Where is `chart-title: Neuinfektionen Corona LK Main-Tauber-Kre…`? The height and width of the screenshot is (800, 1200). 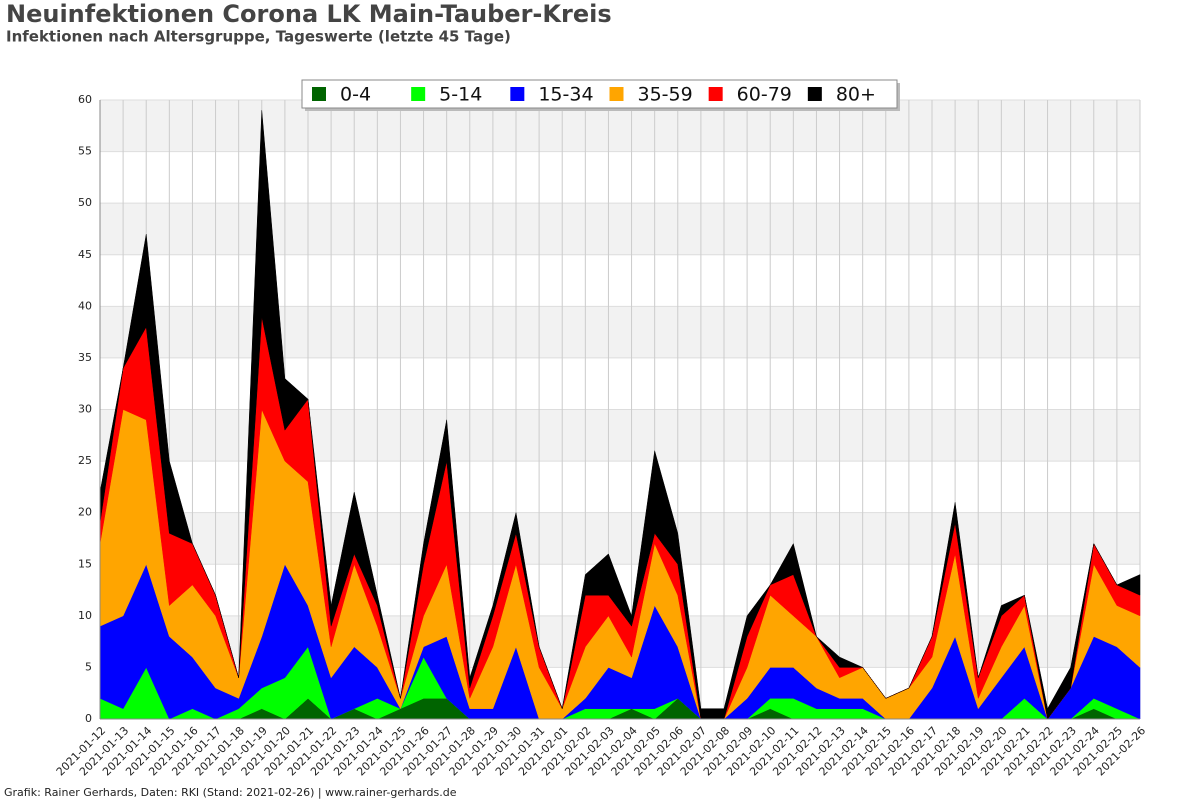 chart-title: Neuinfektionen Corona LK Main-Tauber-Kre… is located at coordinates (309, 14).